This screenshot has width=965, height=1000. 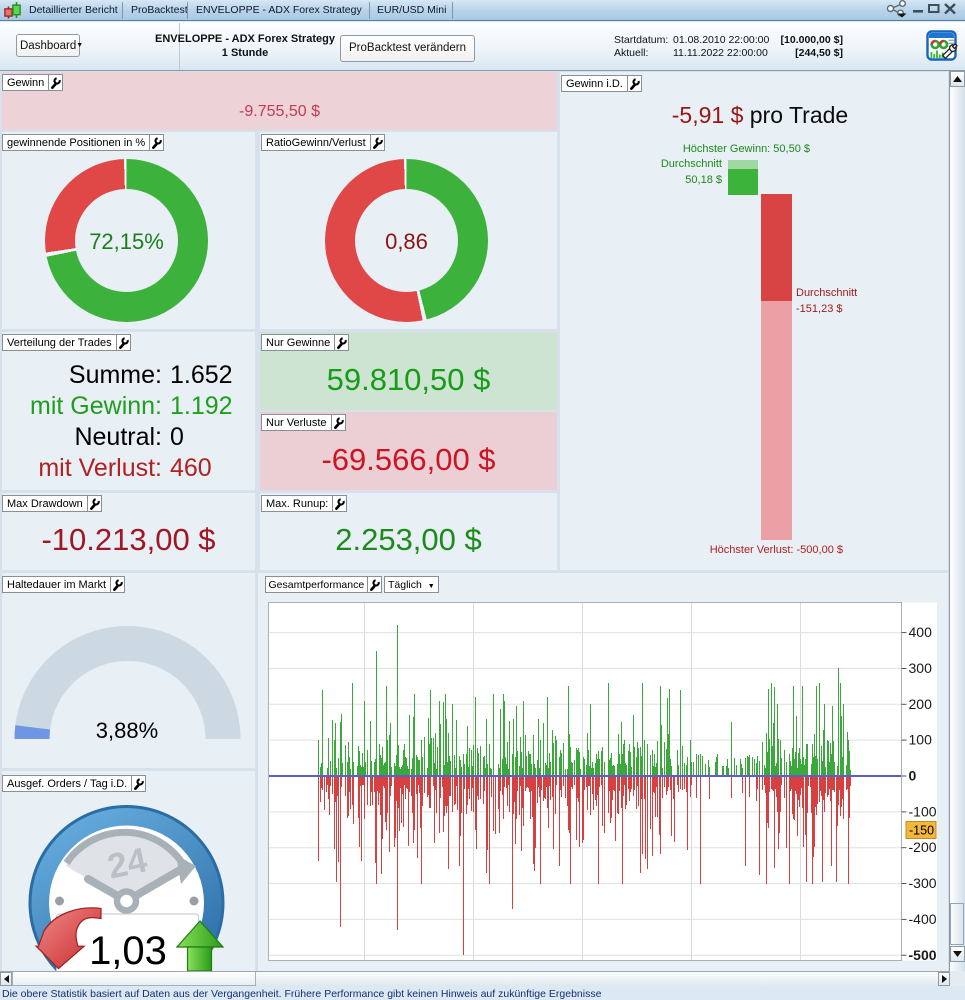 I want to click on svg-text: -500, so click(x=923, y=955).